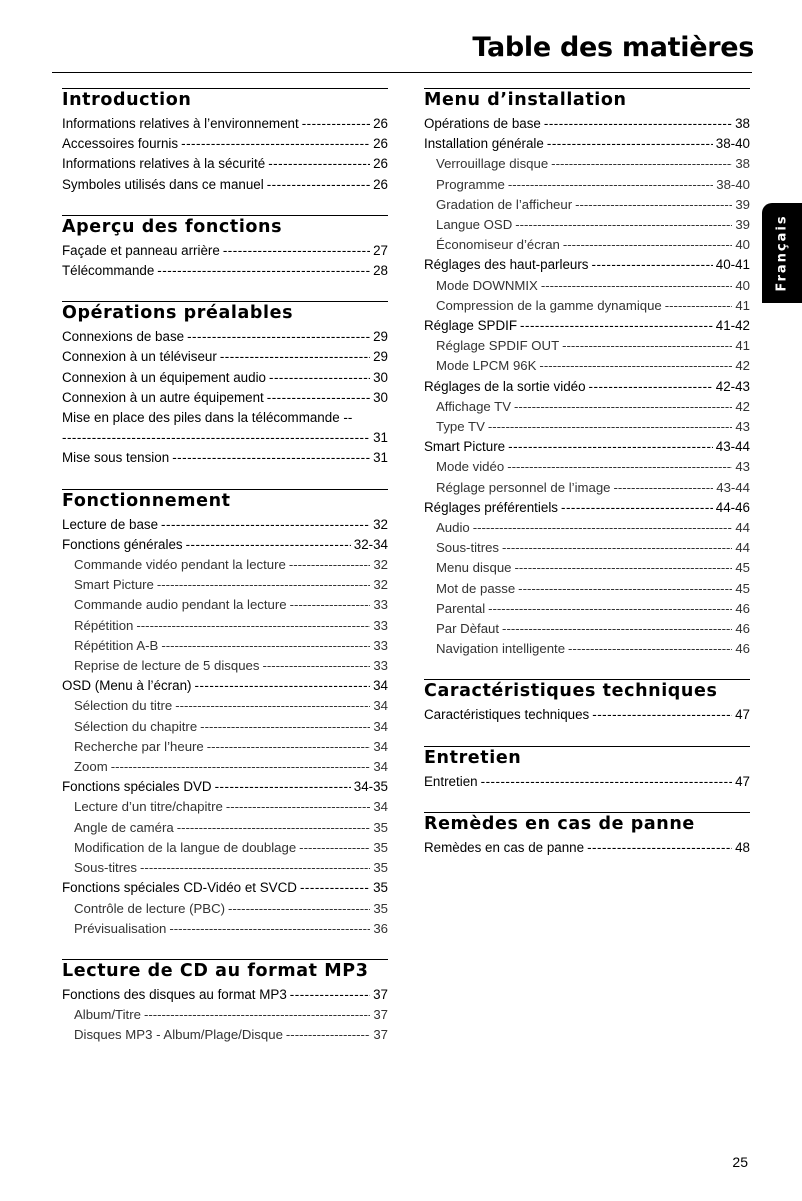 The image size is (802, 1201). Describe the element at coordinates (225, 99) in the screenshot. I see `section-heading: Introduction` at that location.